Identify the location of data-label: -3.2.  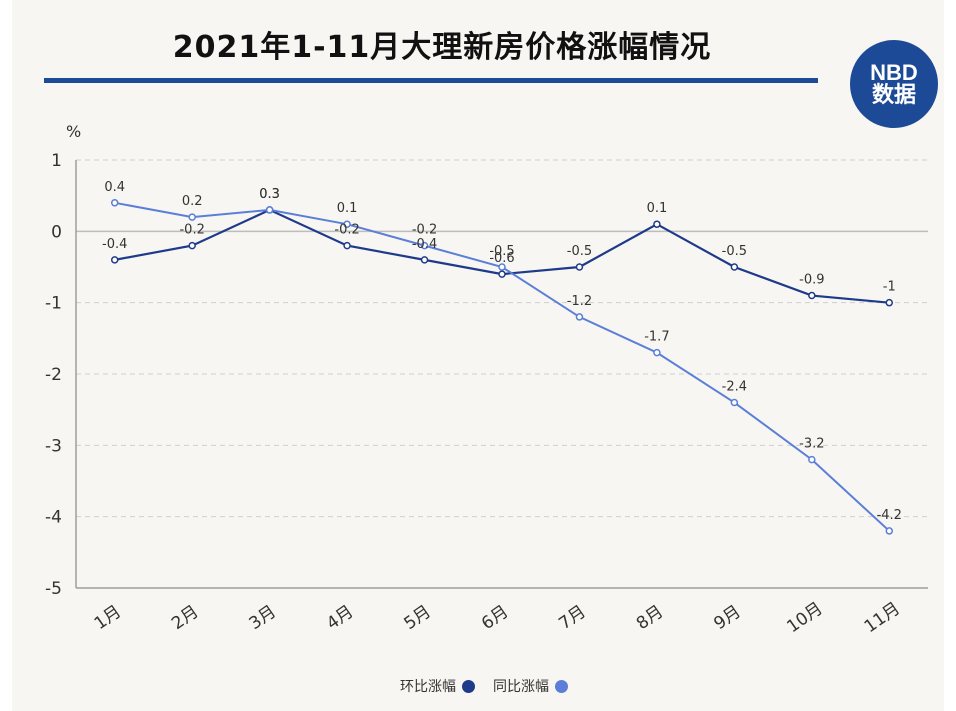
(811, 444).